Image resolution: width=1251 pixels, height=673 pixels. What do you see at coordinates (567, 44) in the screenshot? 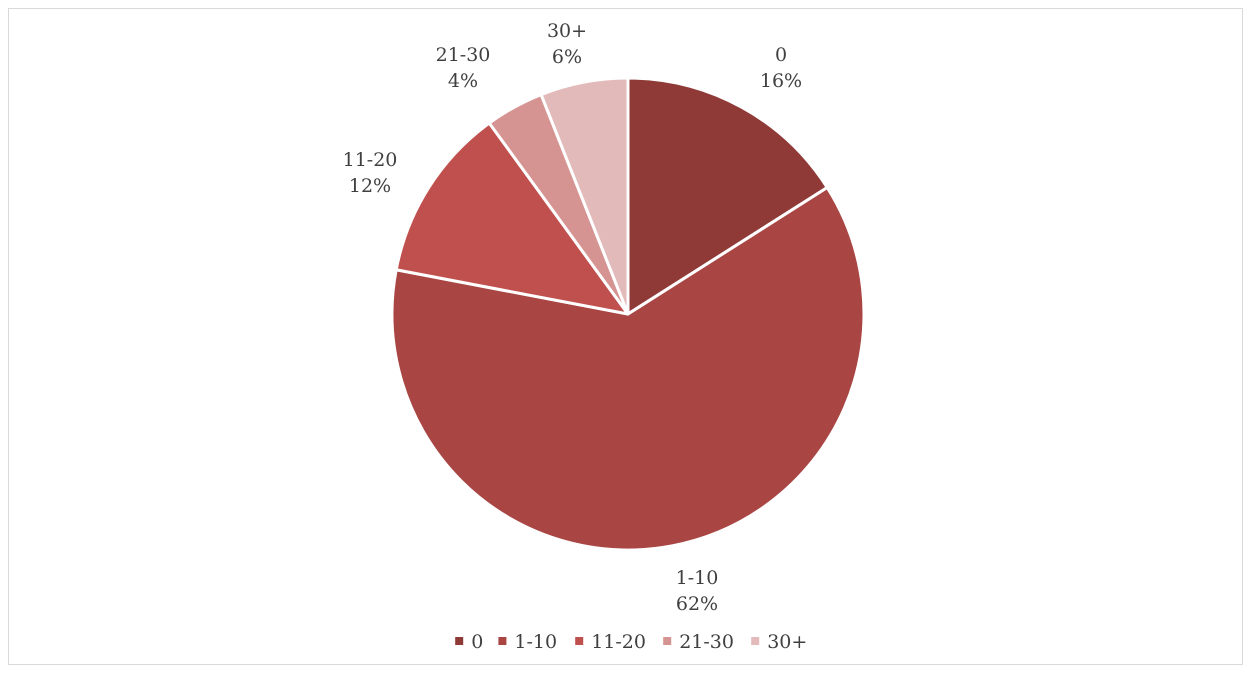
I see `slice-label-30plus: 30+ 6%` at bounding box center [567, 44].